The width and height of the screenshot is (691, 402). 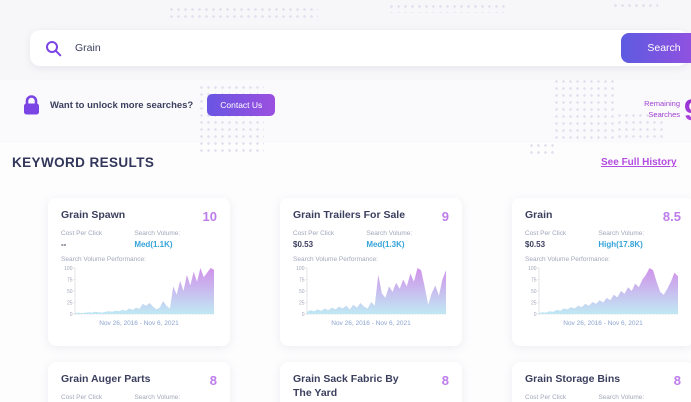 I want to click on keyword-title: Grain Auger Parts, so click(x=106, y=379).